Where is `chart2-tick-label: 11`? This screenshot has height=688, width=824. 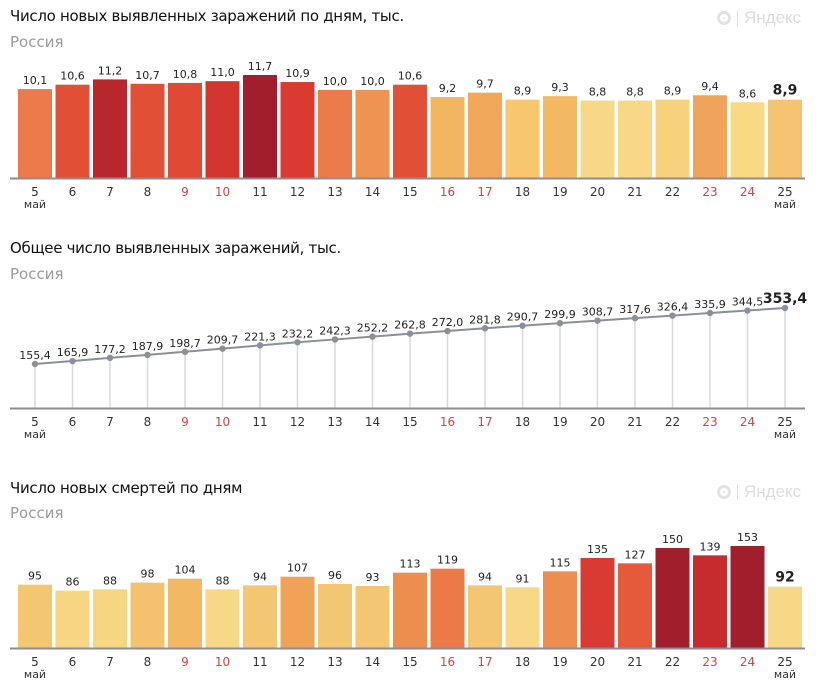
chart2-tick-label: 11 is located at coordinates (259, 422).